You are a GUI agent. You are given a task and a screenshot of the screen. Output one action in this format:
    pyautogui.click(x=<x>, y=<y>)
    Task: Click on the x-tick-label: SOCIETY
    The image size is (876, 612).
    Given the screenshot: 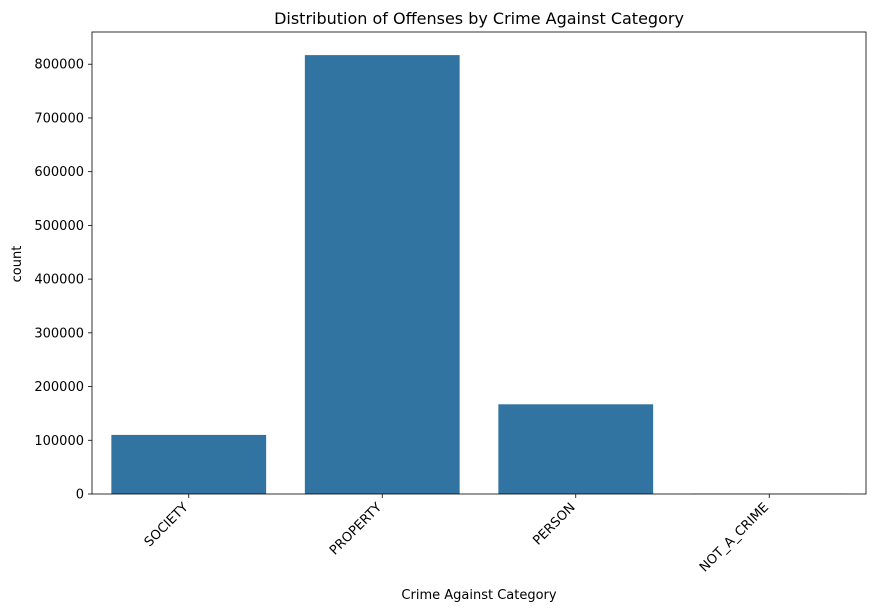 What is the action you would take?
    pyautogui.click(x=167, y=525)
    